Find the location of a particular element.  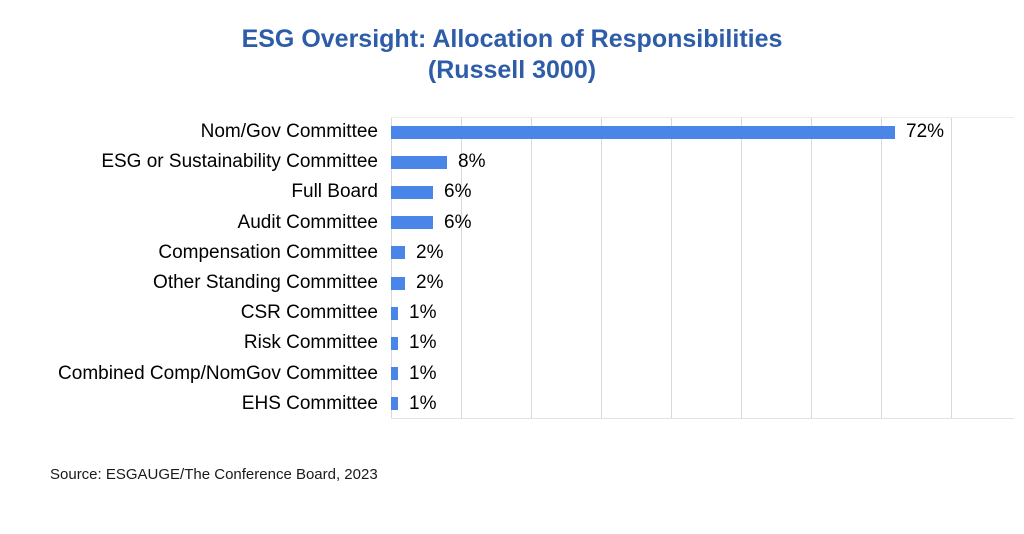

value-label: 72% is located at coordinates (925, 132).